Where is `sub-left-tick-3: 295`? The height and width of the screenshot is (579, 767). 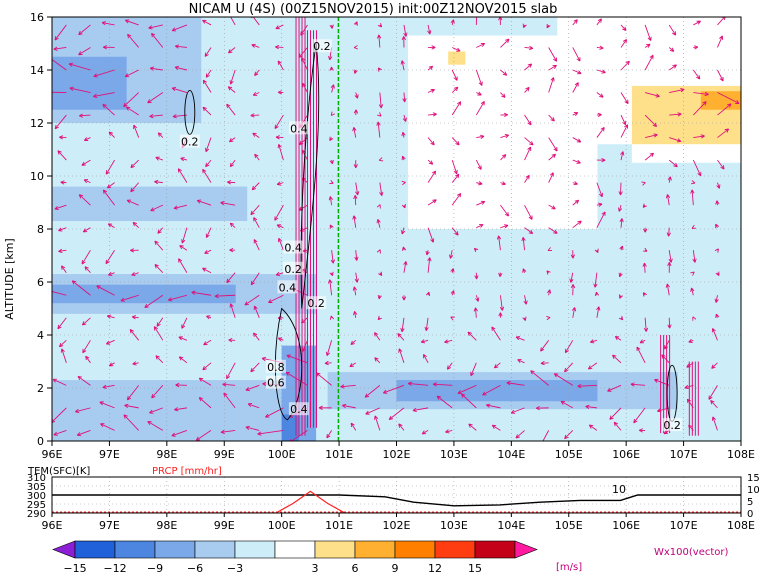 sub-left-tick-3: 295 is located at coordinates (36, 505).